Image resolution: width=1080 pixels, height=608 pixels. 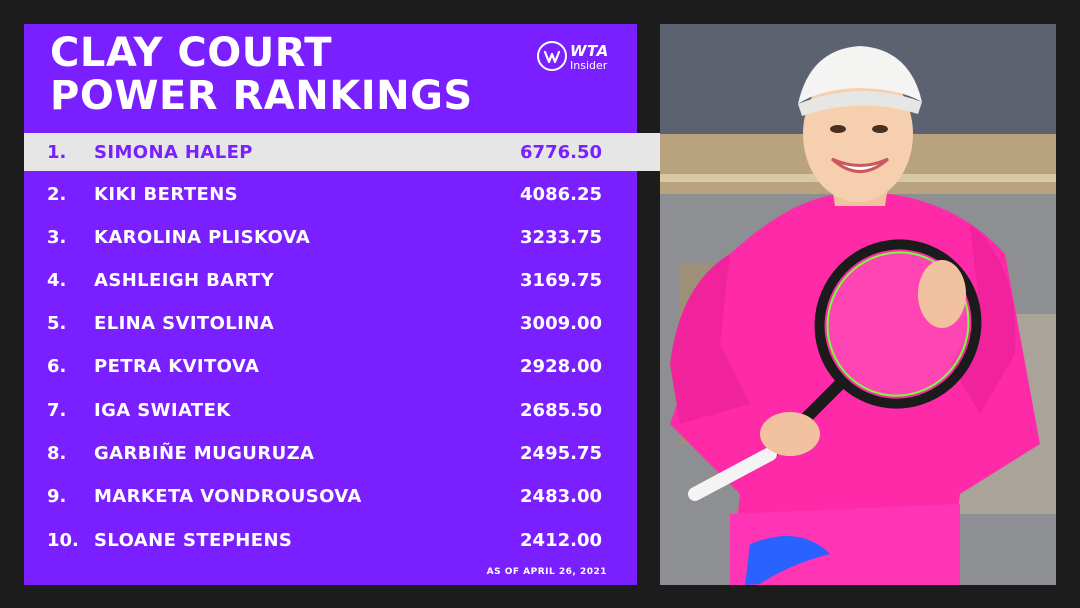 I want to click on ranking-row-10: 10. SLOANE STEPHENS 2412.00, so click(x=330, y=540).